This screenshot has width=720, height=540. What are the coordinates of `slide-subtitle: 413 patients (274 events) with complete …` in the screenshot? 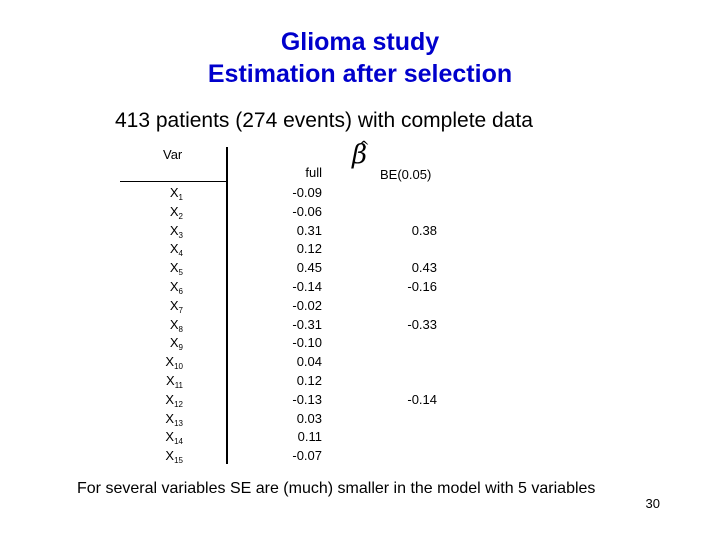 It's located at (324, 120).